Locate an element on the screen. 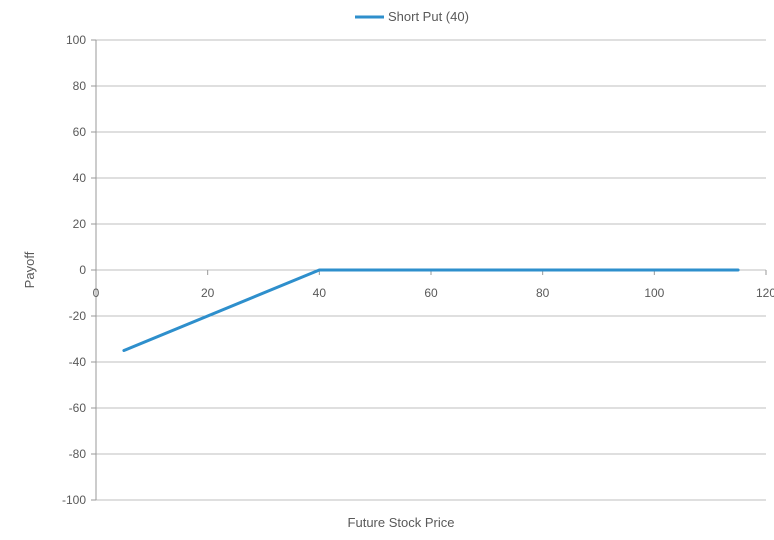 This screenshot has width=774, height=540. y-tick-label: -40 is located at coordinates (78, 362).